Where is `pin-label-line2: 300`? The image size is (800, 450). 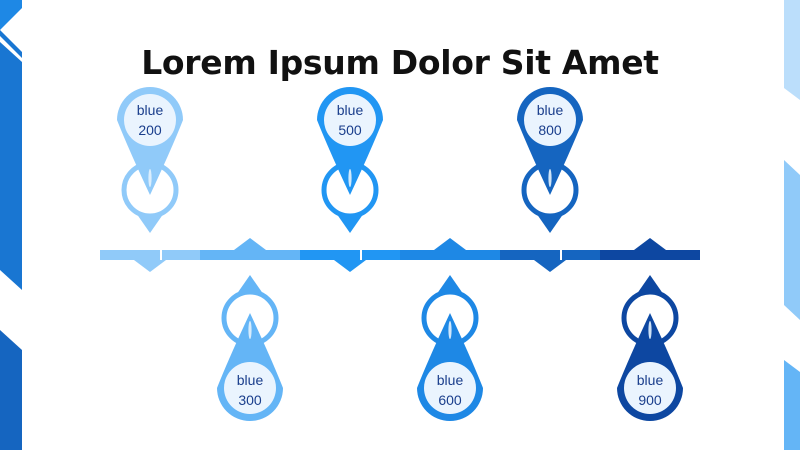
pin-label-line2: 300 is located at coordinates (250, 400).